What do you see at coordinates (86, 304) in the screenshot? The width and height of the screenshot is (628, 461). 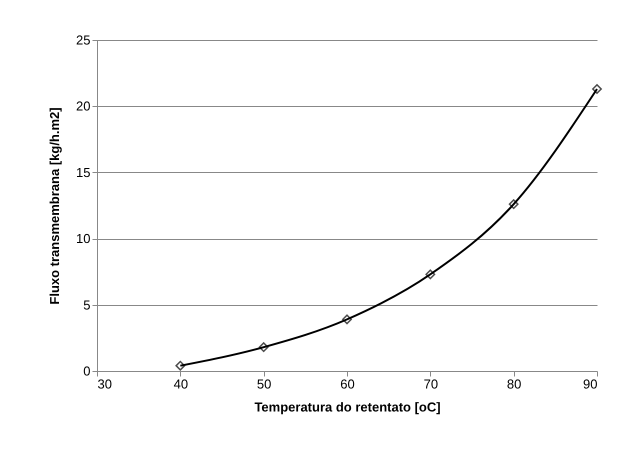 I see `y-tick-label: 5` at bounding box center [86, 304].